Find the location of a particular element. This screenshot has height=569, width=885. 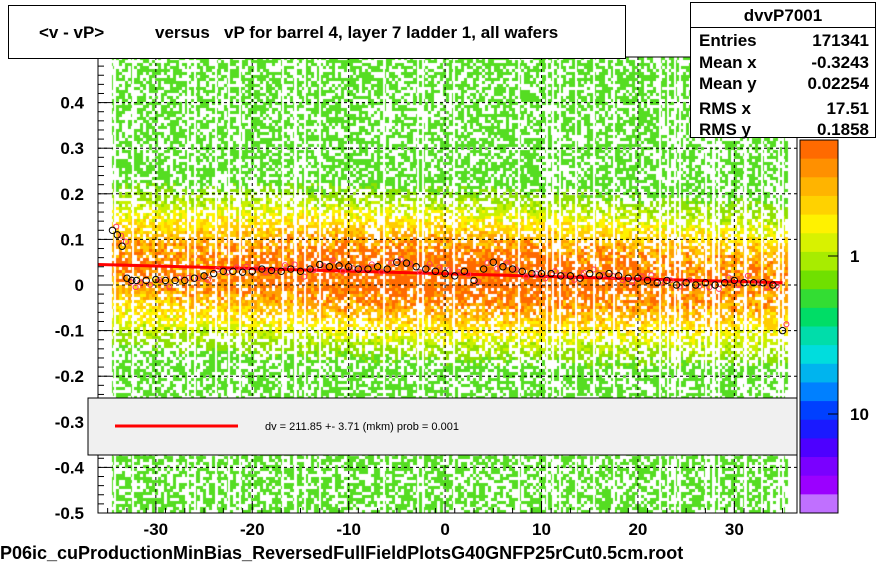

y-tick-label: -0.5 is located at coordinates (69, 513).